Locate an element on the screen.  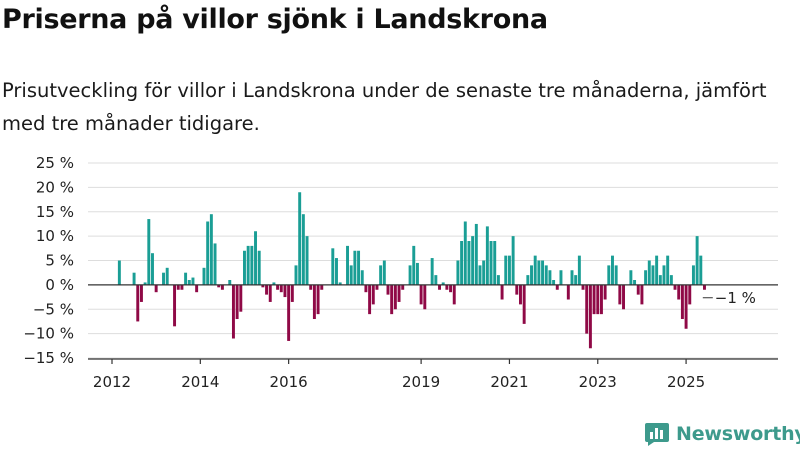
y-tick-label: 5 % is located at coordinates (59, 261).